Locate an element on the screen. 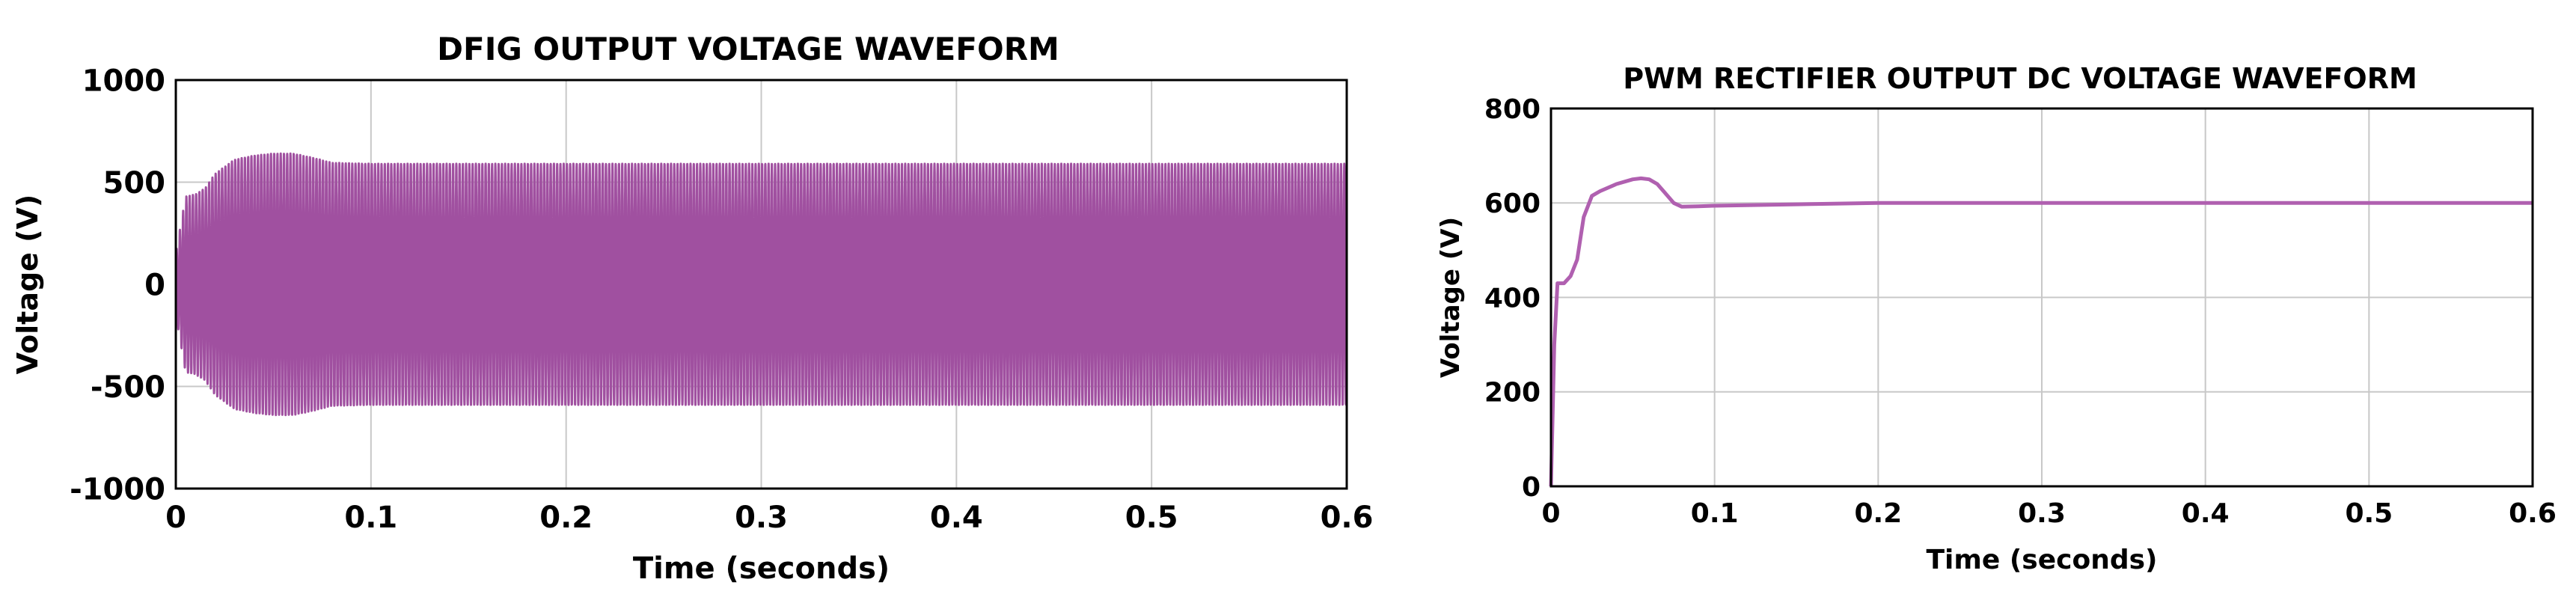  y-tick-label: 1000 is located at coordinates (123, 81).